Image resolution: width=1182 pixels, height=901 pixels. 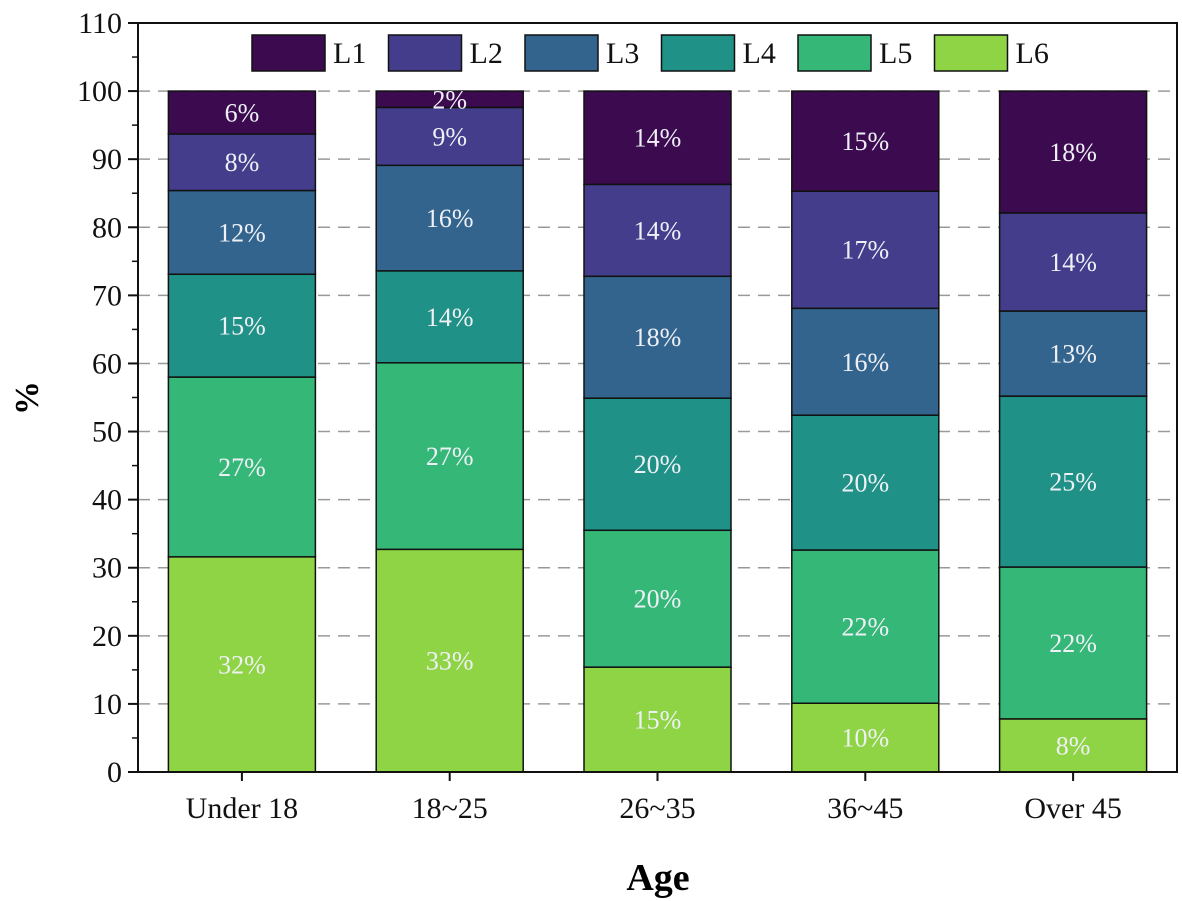 I want to click on y-tick-label: 90, so click(x=107, y=159).